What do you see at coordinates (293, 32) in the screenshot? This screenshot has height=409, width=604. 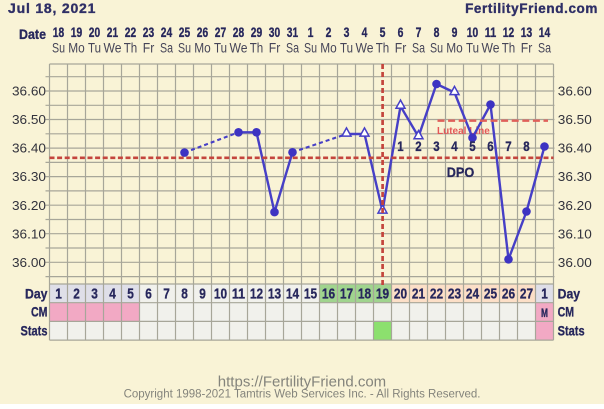 I see `svg-text: 31` at bounding box center [293, 32].